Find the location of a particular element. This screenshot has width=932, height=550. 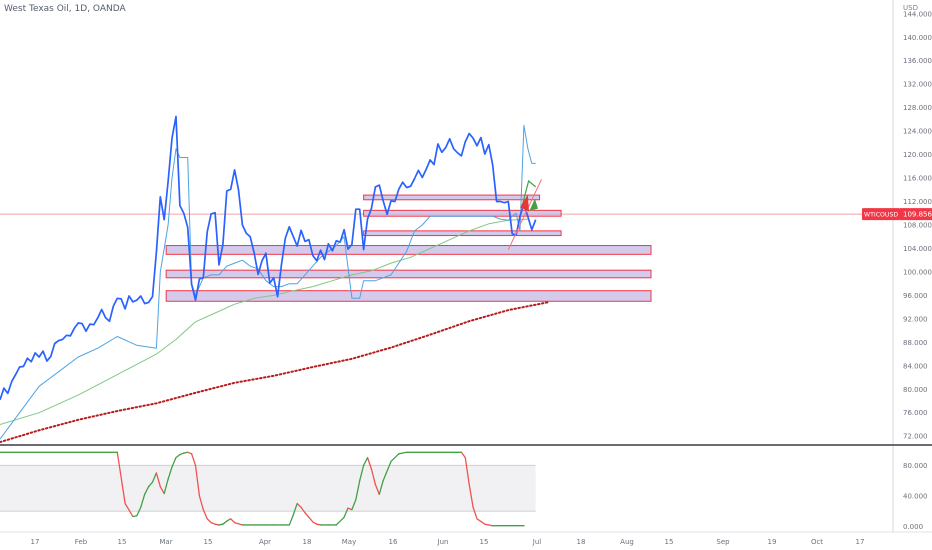

y-tick-label: 84.000 is located at coordinates (915, 366).